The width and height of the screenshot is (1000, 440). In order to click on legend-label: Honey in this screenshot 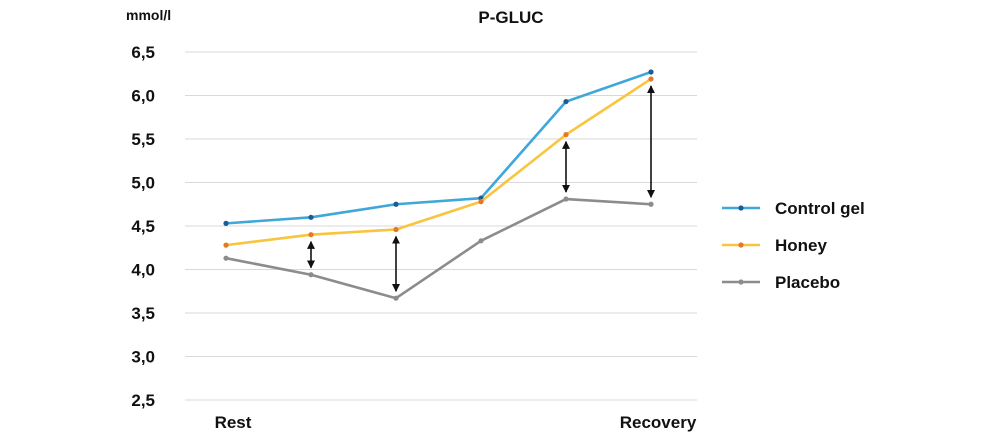, I will do `click(801, 245)`.